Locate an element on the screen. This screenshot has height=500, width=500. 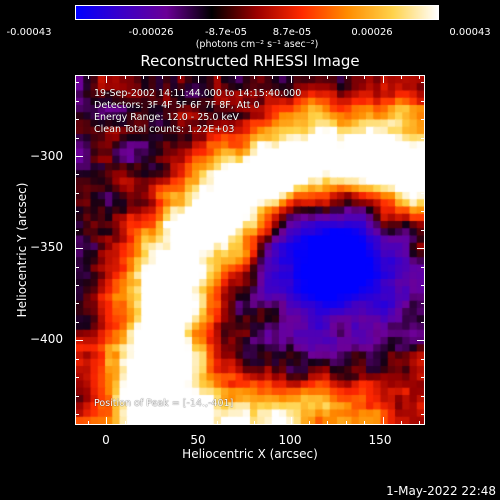
info-energy-range: Energy Range: 12.0 - 25.0 keV is located at coordinates (166, 117).